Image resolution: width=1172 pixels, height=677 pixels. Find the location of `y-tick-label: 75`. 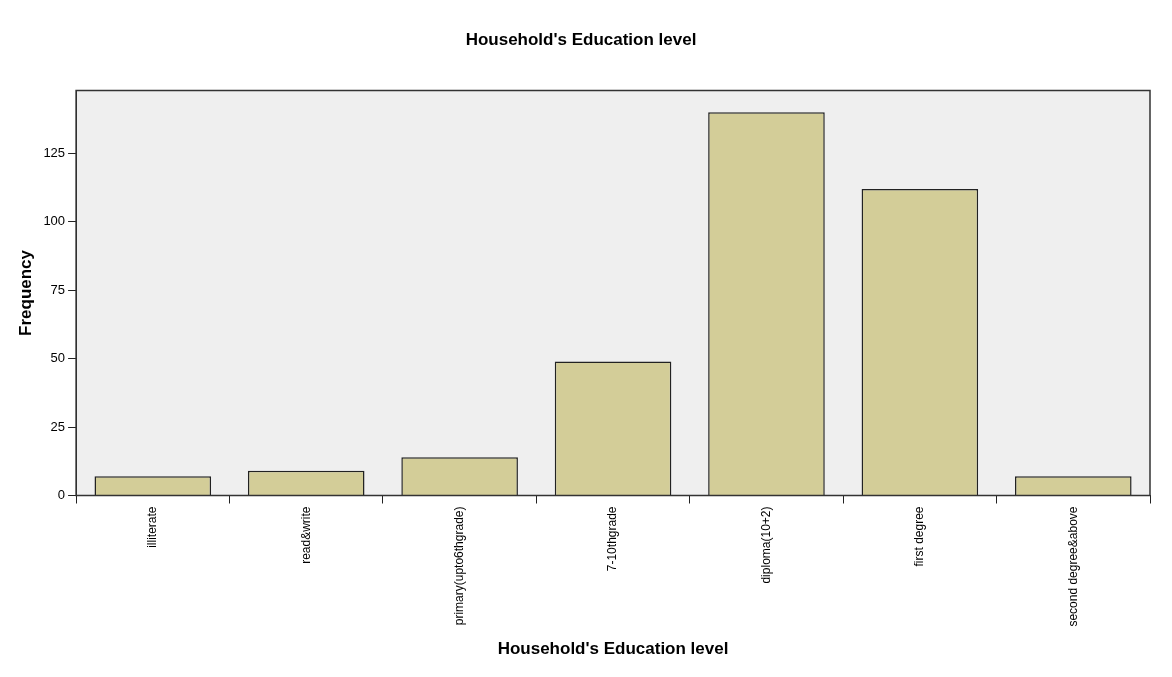

y-tick-label: 75 is located at coordinates (58, 289).